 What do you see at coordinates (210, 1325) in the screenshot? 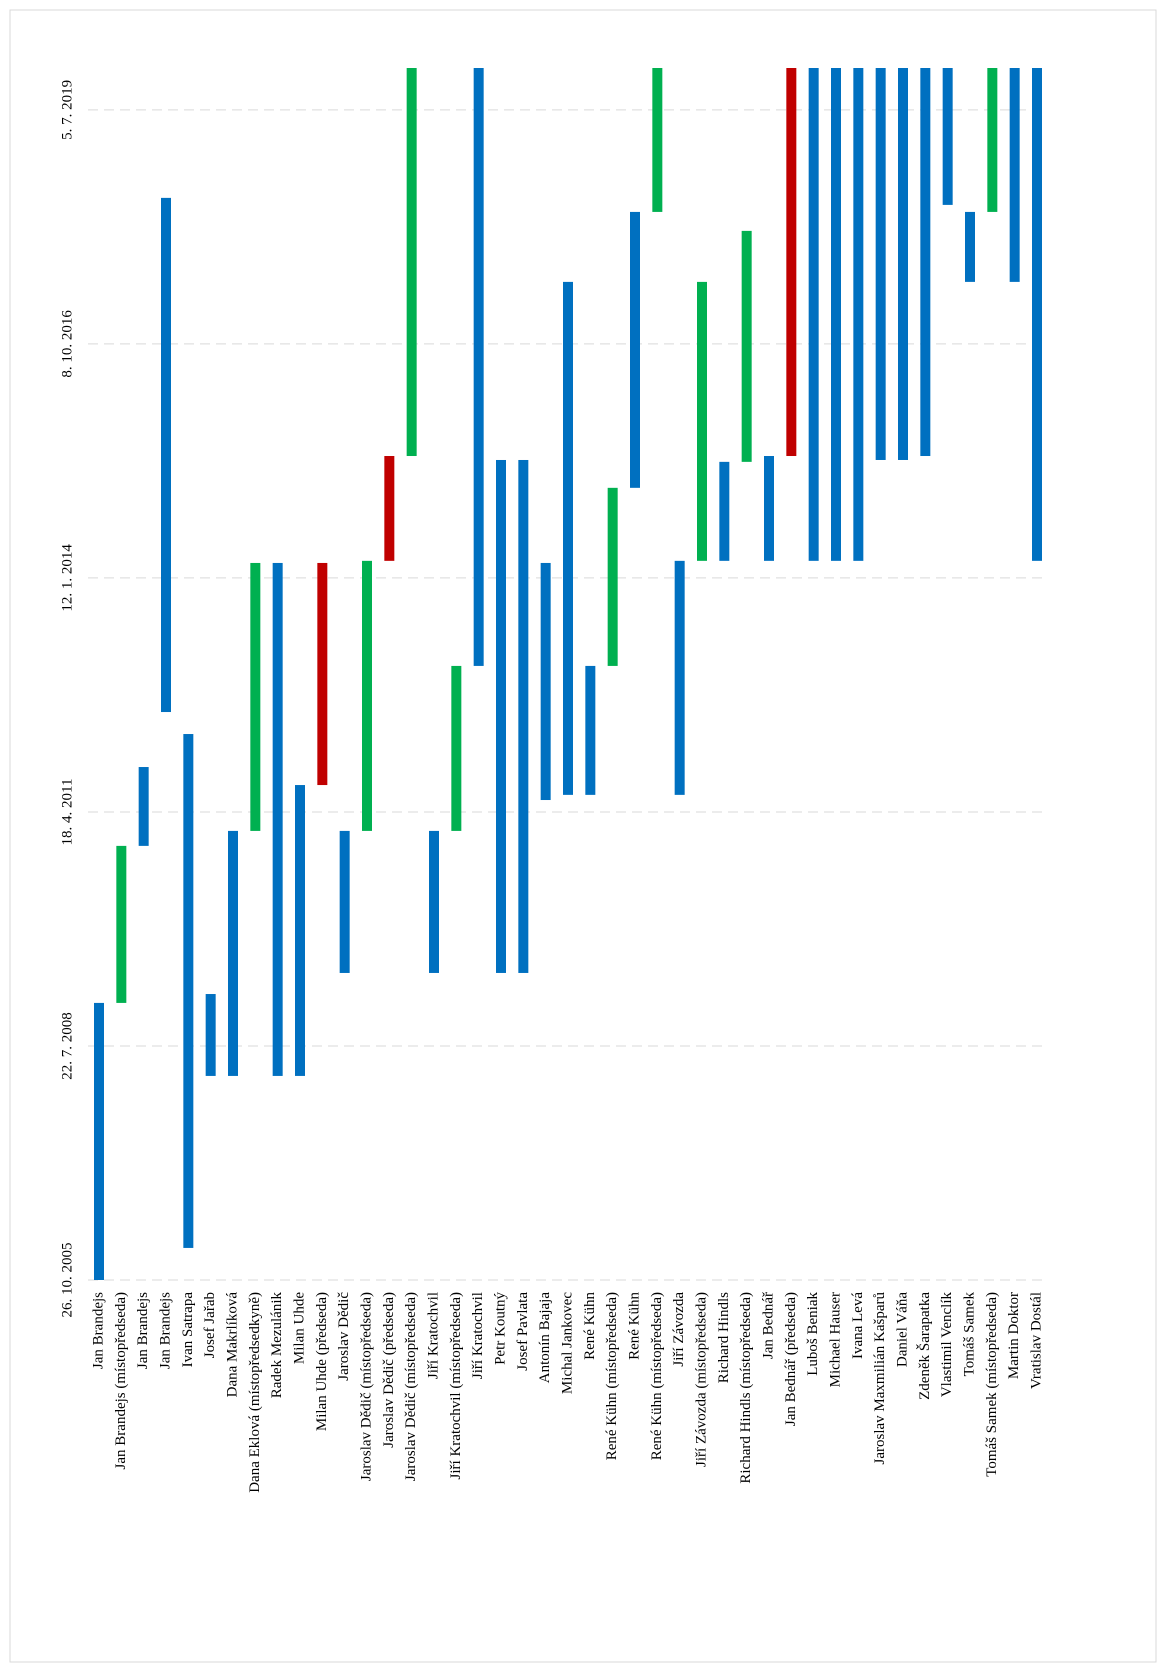
I see `x-tick-label: Josef Jařab` at bounding box center [210, 1325].